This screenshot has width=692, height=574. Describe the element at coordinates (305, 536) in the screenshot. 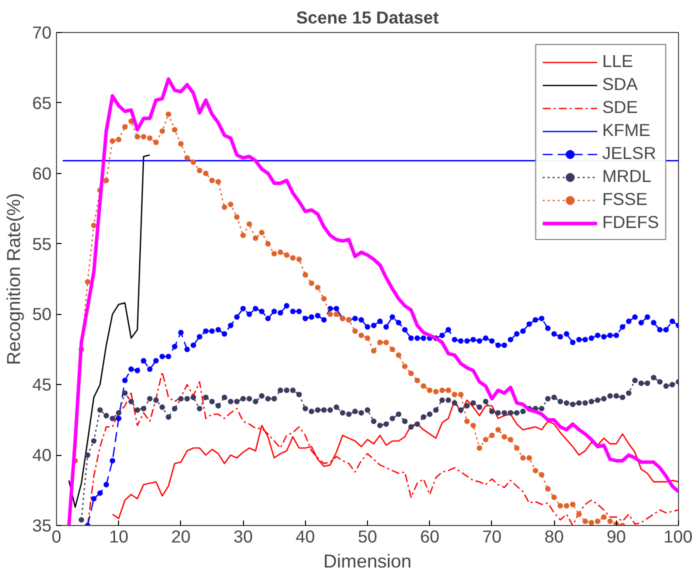

I see `x-tick-label: 40` at that location.